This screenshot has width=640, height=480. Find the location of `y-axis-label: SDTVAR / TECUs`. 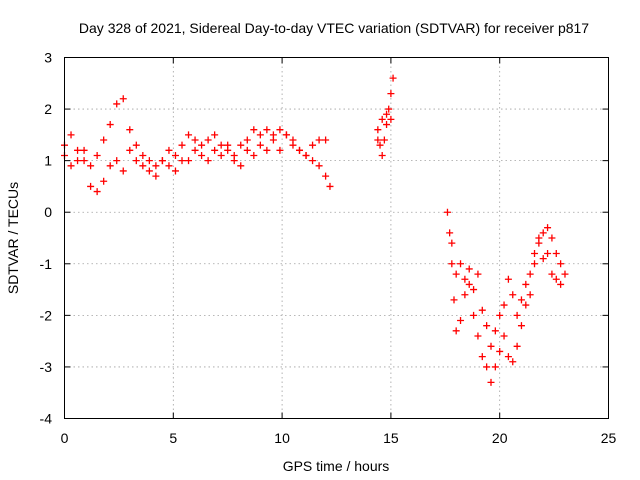

y-axis-label: SDTVAR / TECUs is located at coordinates (13, 238).